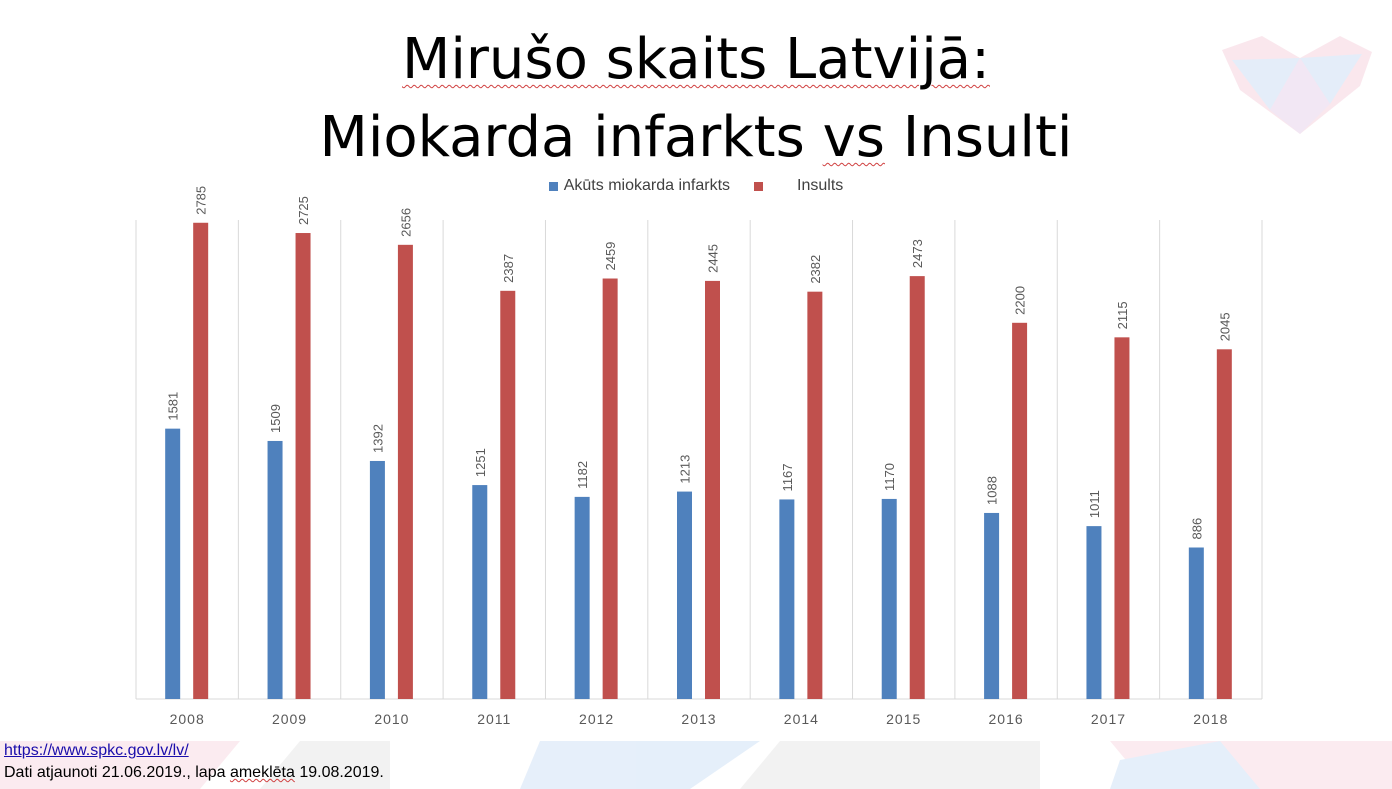  I want to click on slide-title-line2: Miokarda infarkts vs Insulti, so click(696, 138).